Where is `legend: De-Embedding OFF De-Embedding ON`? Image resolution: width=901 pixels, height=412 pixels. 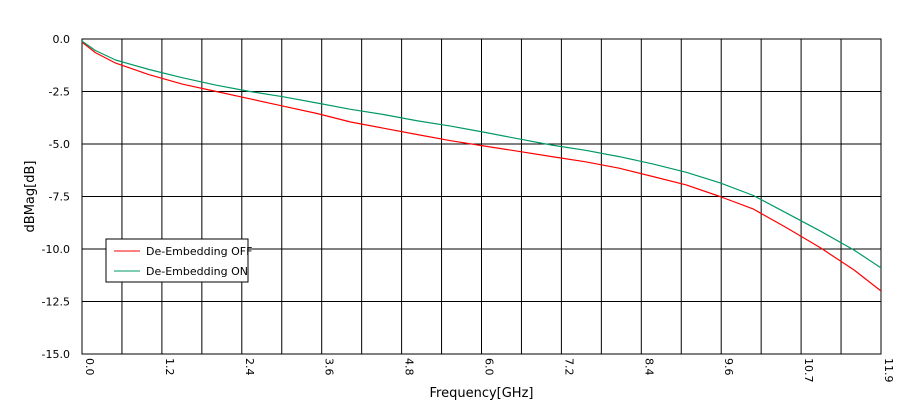 legend: De-Embedding OFF De-Embedding ON is located at coordinates (178, 260).